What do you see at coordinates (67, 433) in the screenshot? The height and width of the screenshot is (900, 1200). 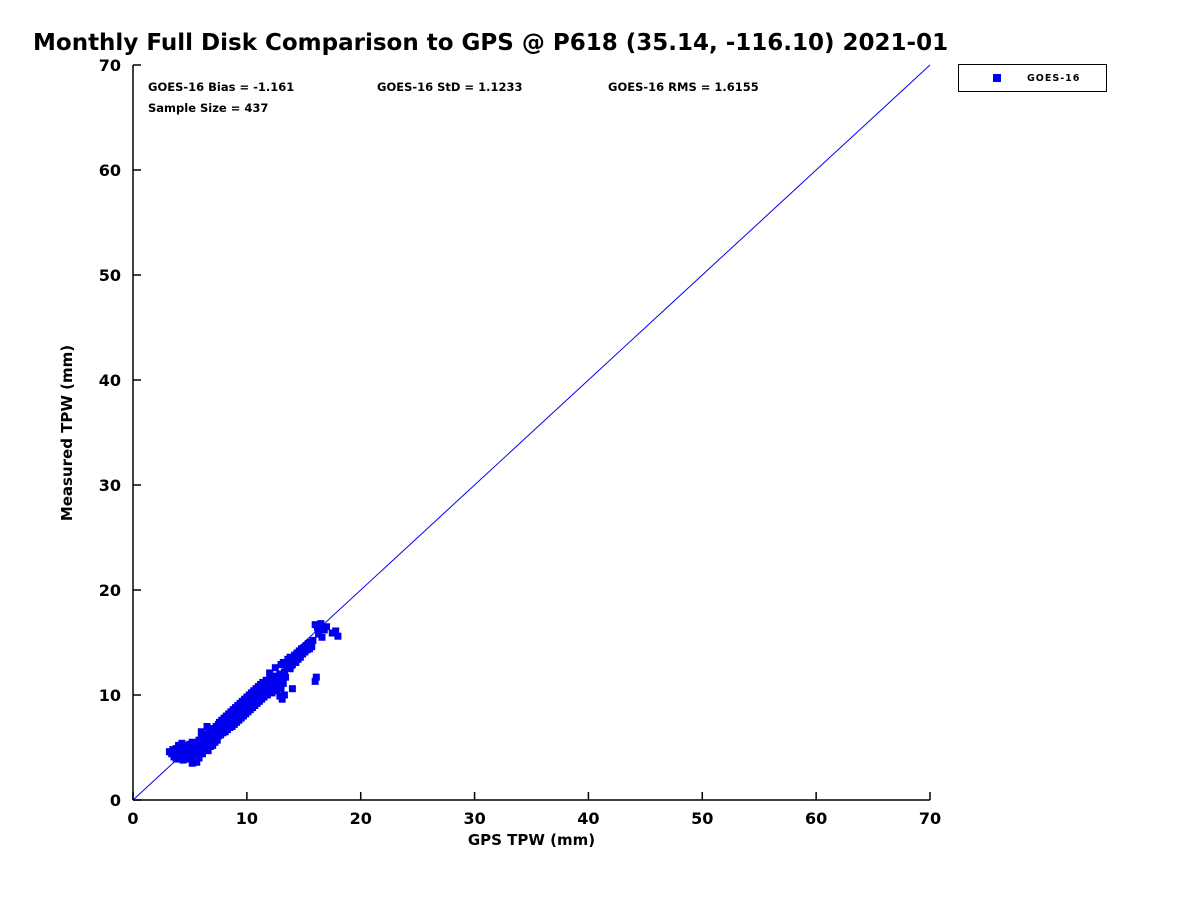 I see `y-axis-label: Measured TPW (mm)` at bounding box center [67, 433].